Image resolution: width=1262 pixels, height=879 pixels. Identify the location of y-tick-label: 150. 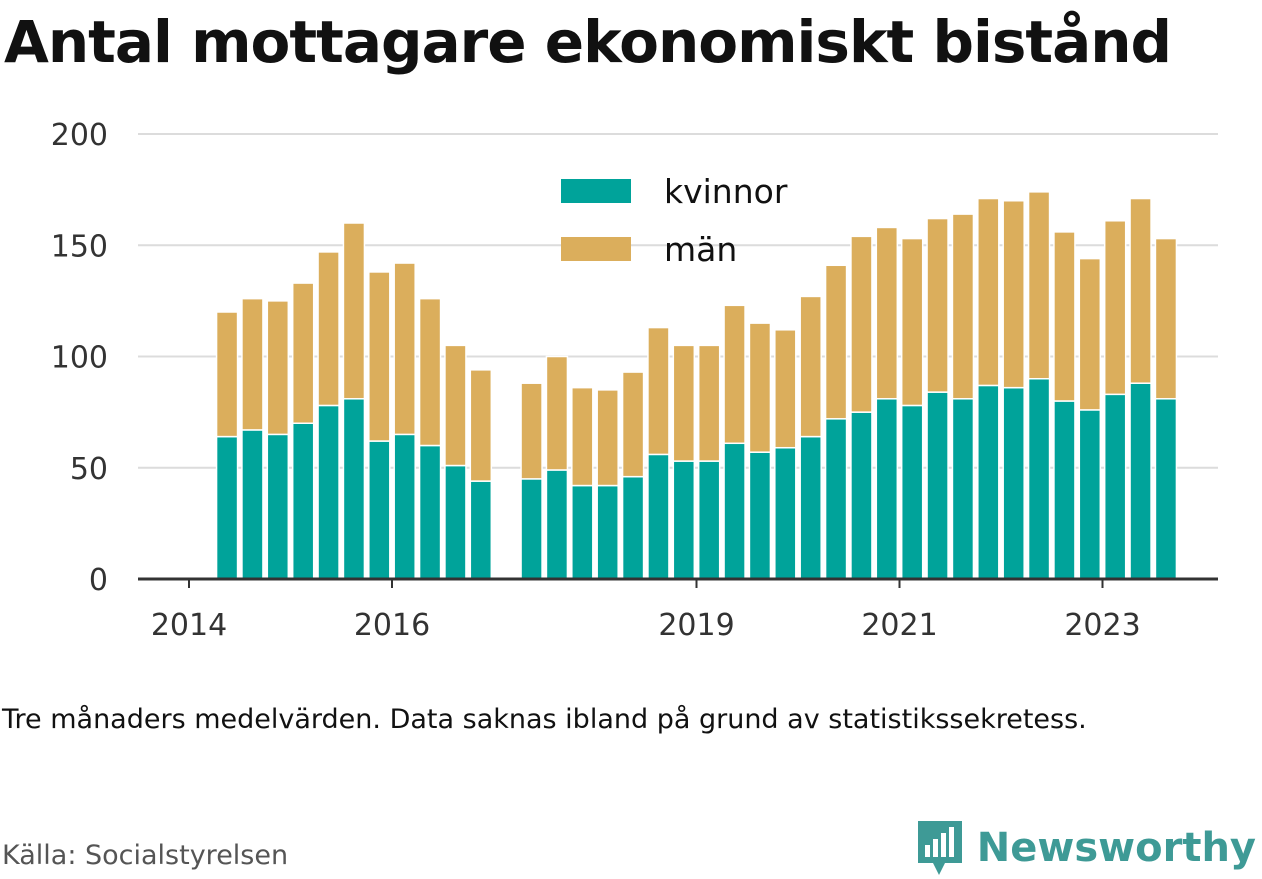
(79, 246).